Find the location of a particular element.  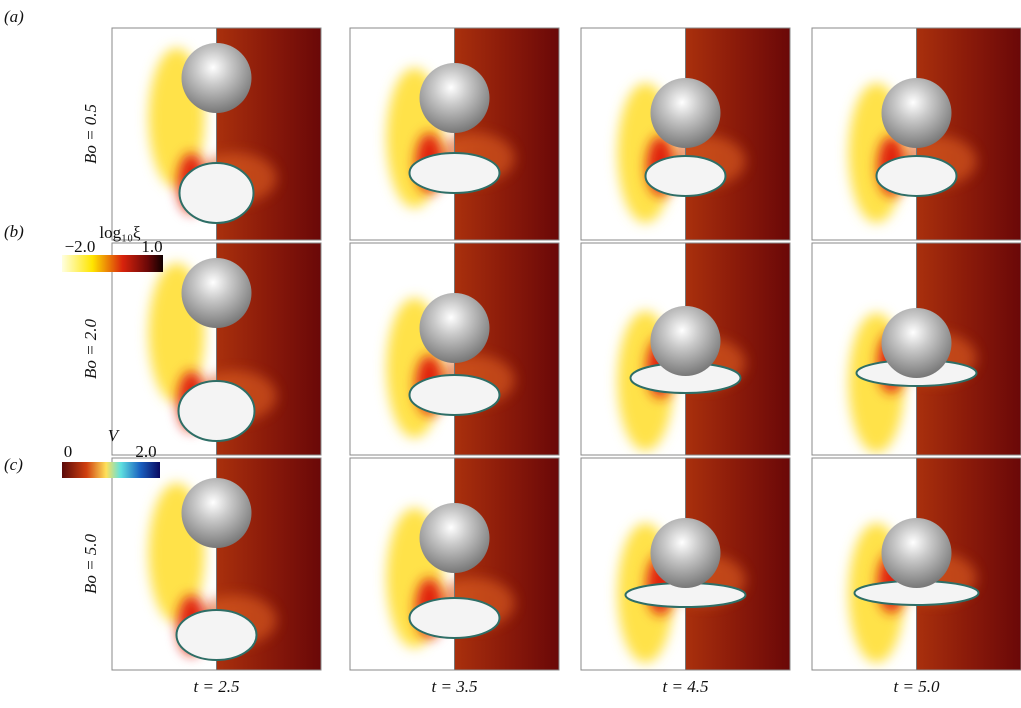

colorbar-max: 2.0 is located at coordinates (145, 451).